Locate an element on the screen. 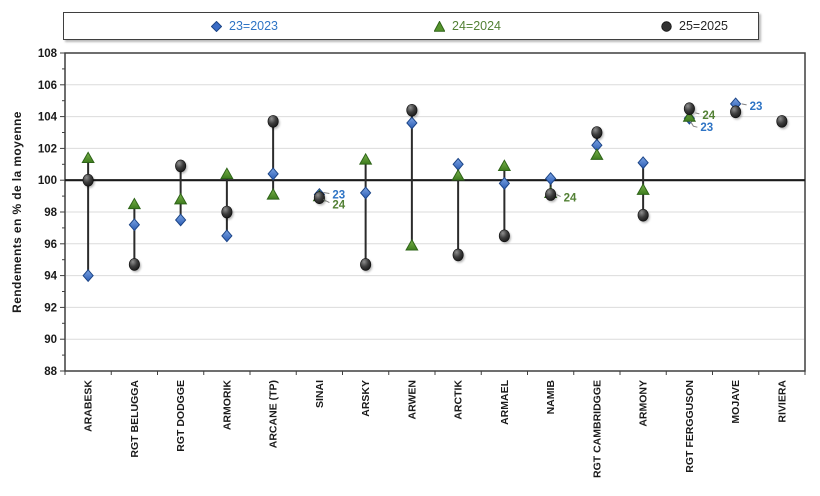 This screenshot has width=820, height=496. legend-item-2024: 24=2024 is located at coordinates (467, 26).